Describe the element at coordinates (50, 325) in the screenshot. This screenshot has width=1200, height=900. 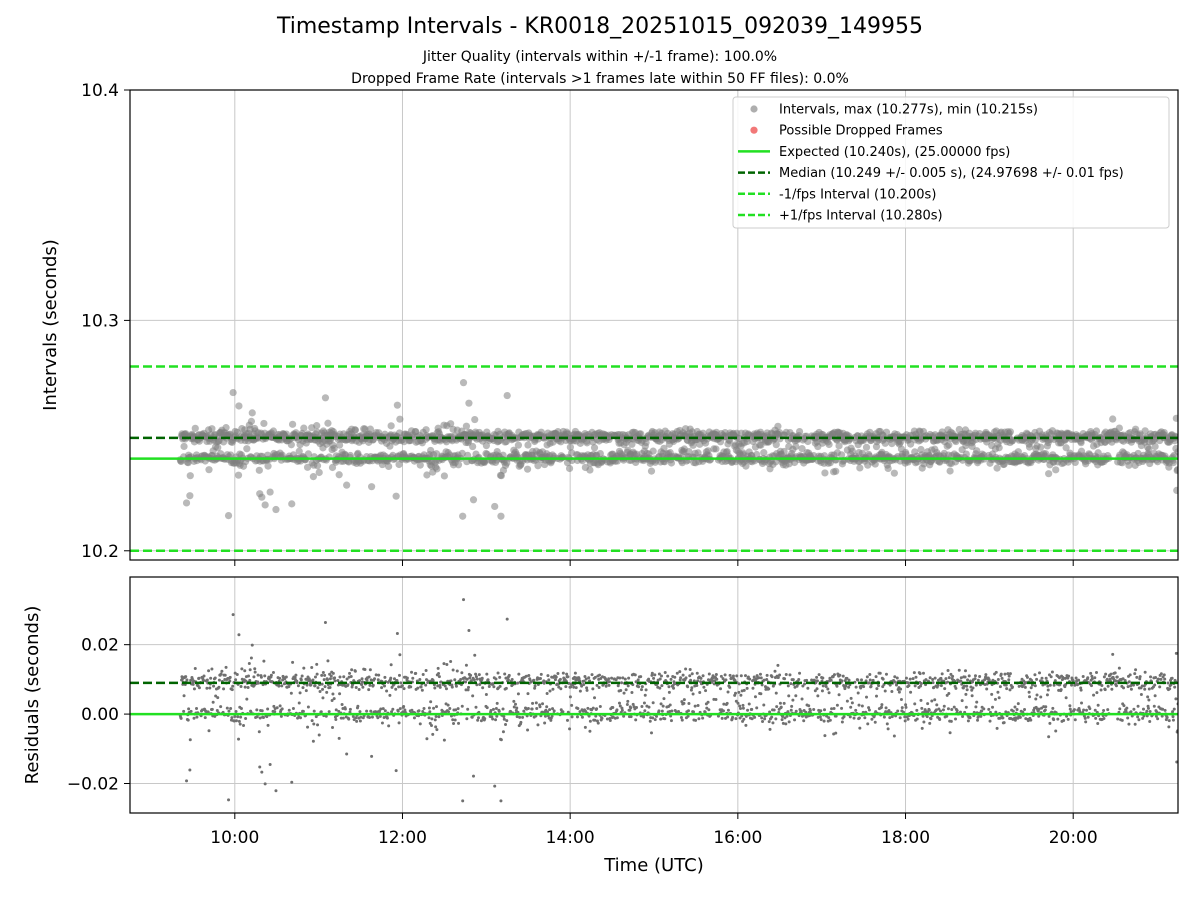
I see `y-axis-label: Intervals (seconds)` at that location.